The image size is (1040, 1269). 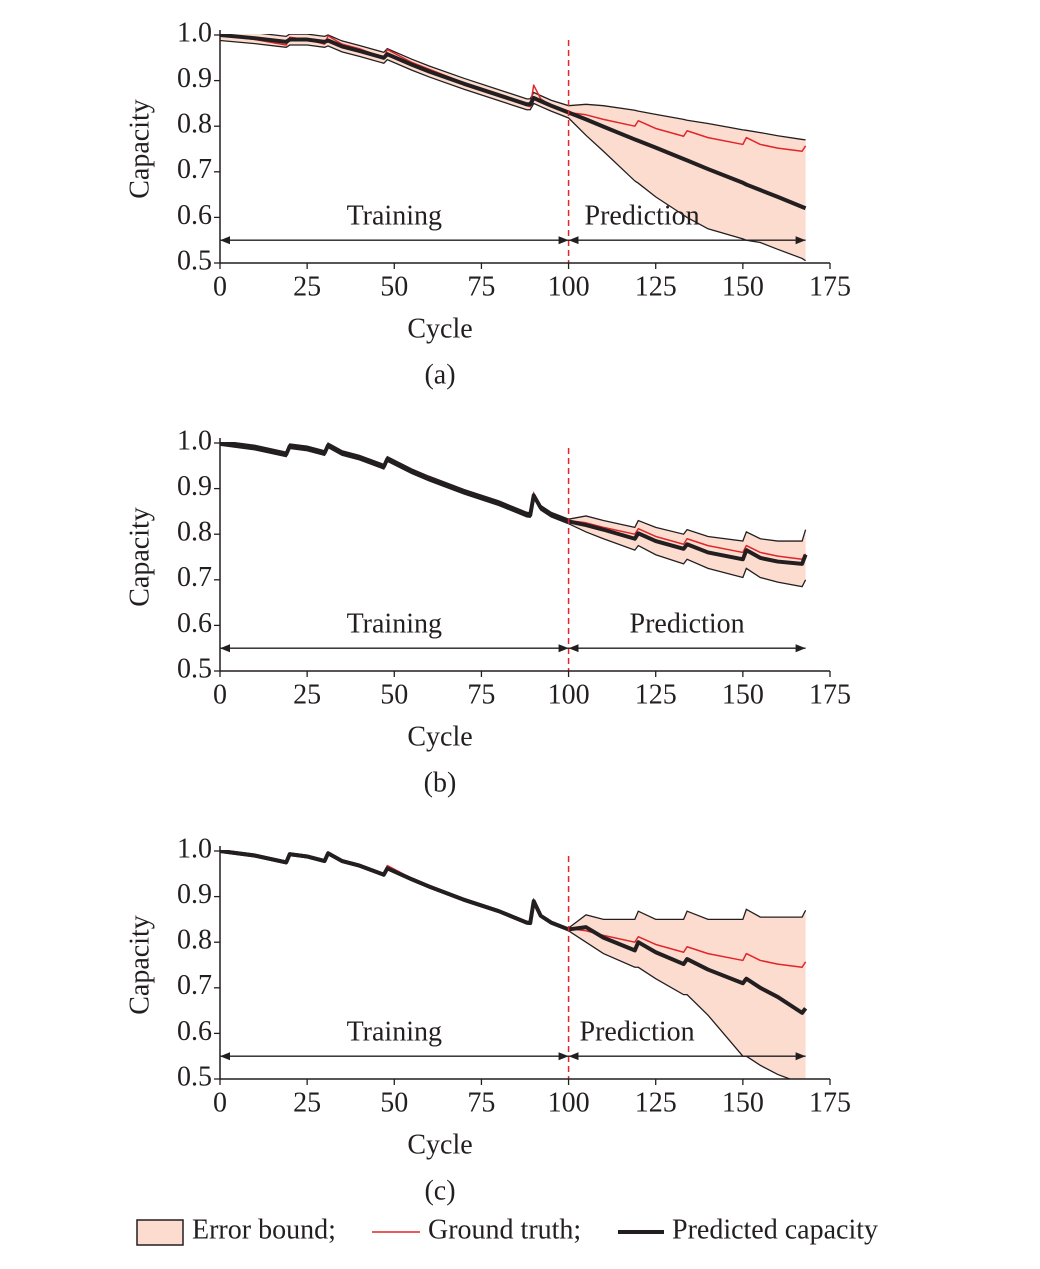 I want to click on caption: (b), so click(x=440, y=782).